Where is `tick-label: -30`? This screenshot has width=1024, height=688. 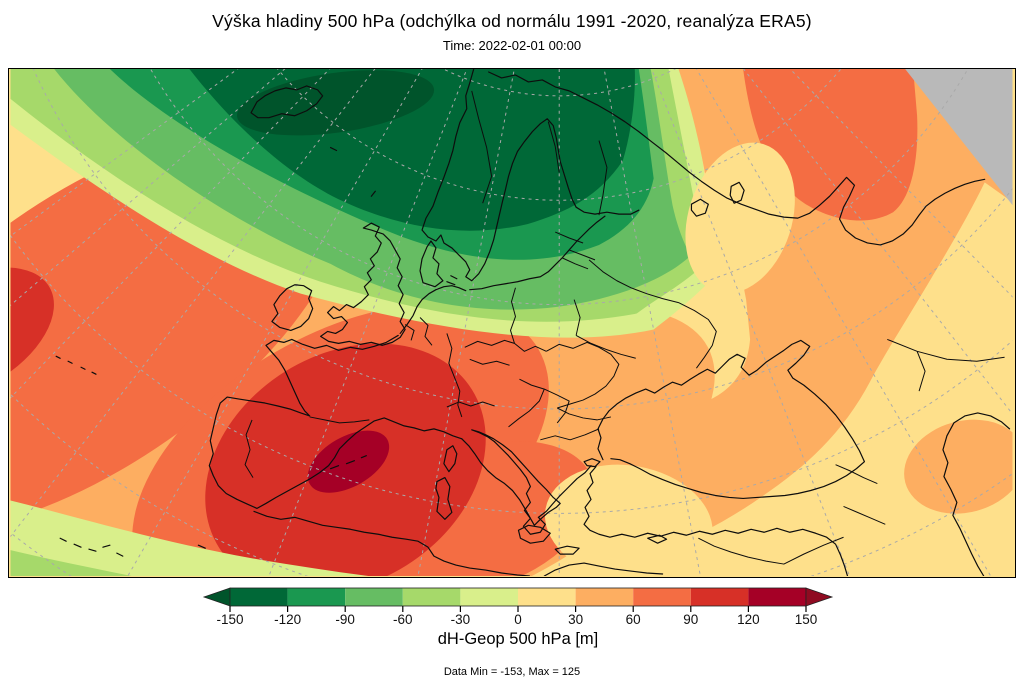
tick-label: -30 is located at coordinates (460, 619).